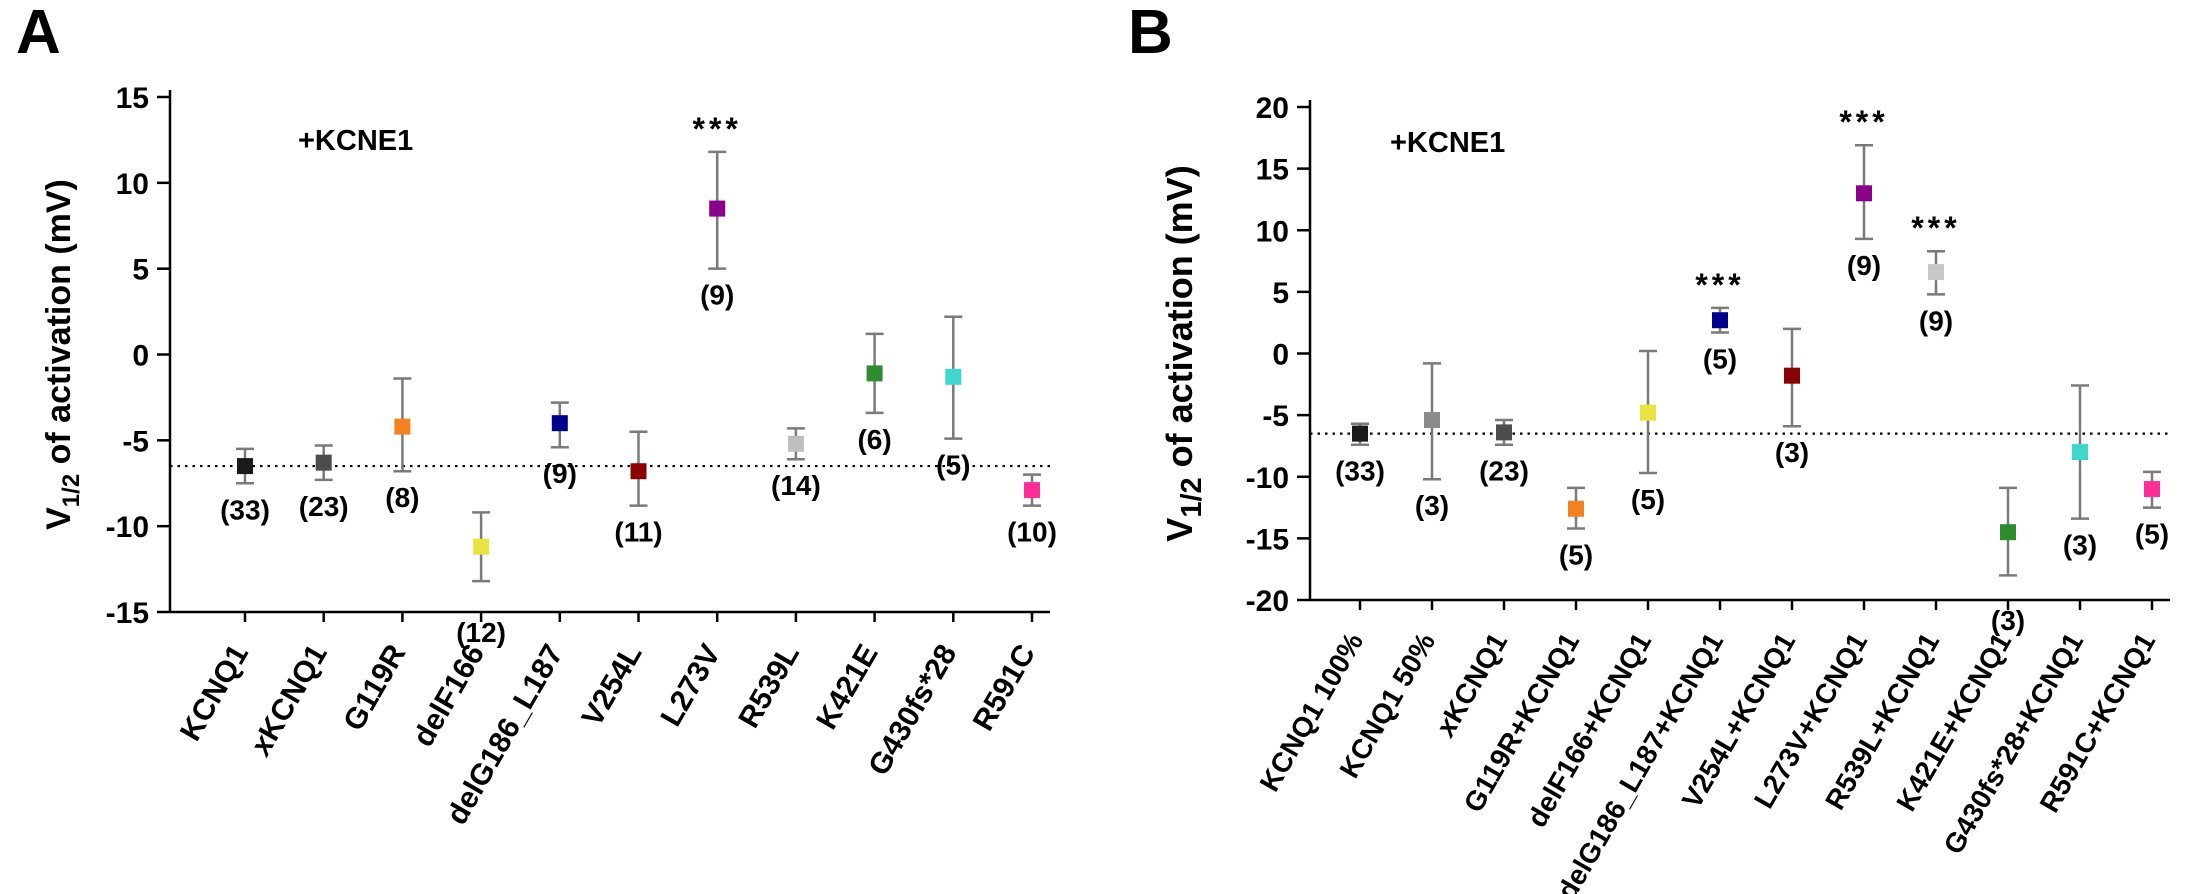  Describe the element at coordinates (214, 692) in the screenshot. I see `category-label: KCNQ1` at that location.